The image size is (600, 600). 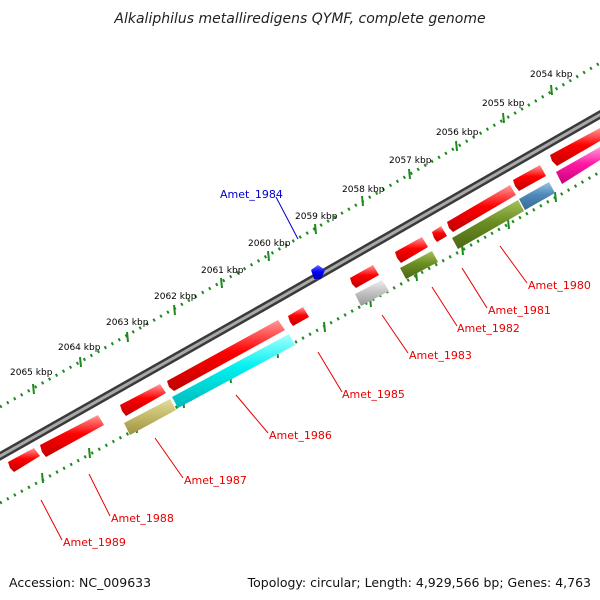 I want to click on accession-text: Accession: NC_009633, so click(x=80, y=582).